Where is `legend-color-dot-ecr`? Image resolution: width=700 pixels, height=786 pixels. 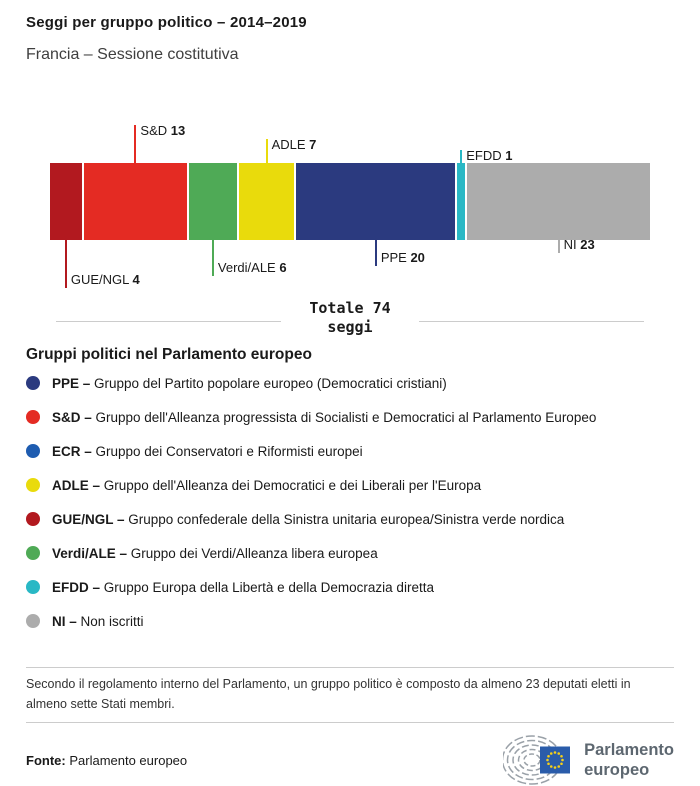
legend-color-dot-ecr is located at coordinates (33, 451).